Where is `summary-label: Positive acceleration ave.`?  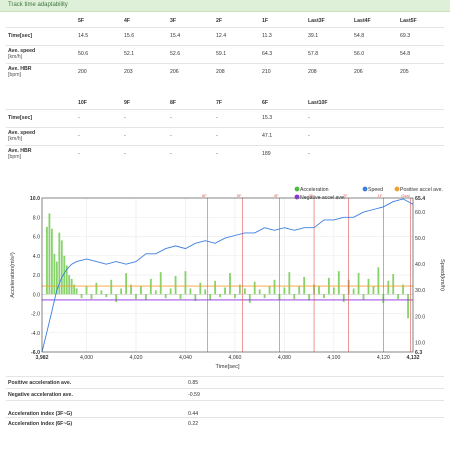
summary-label: Positive acceleration ave. is located at coordinates (96, 382).